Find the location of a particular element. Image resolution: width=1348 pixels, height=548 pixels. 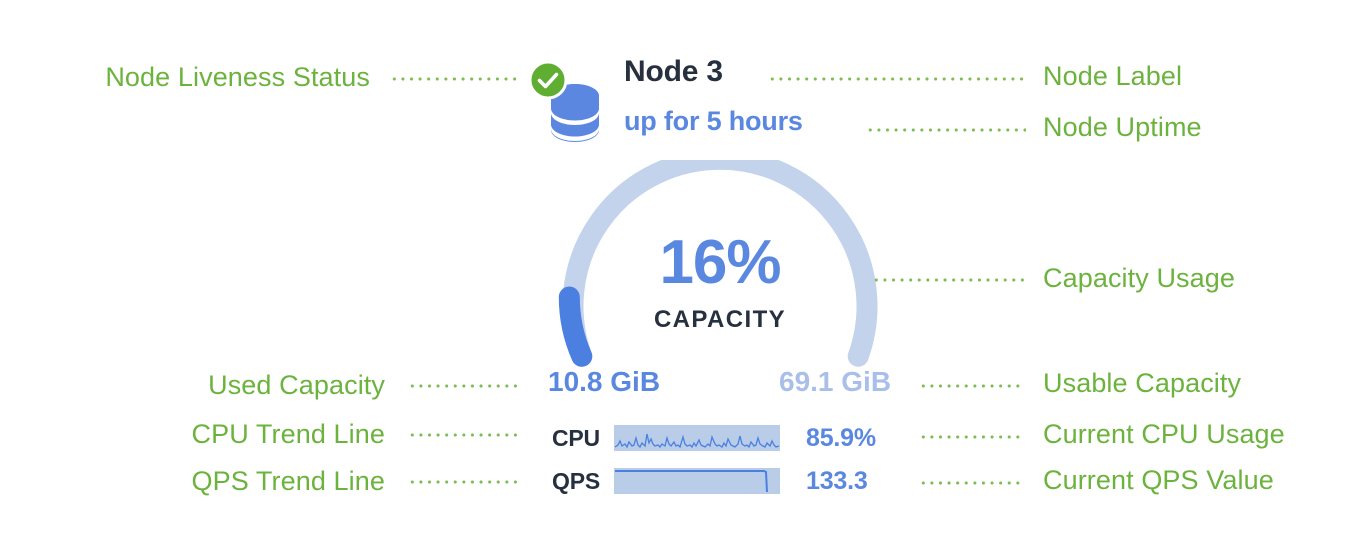

leader-used-capacity is located at coordinates (464, 386).